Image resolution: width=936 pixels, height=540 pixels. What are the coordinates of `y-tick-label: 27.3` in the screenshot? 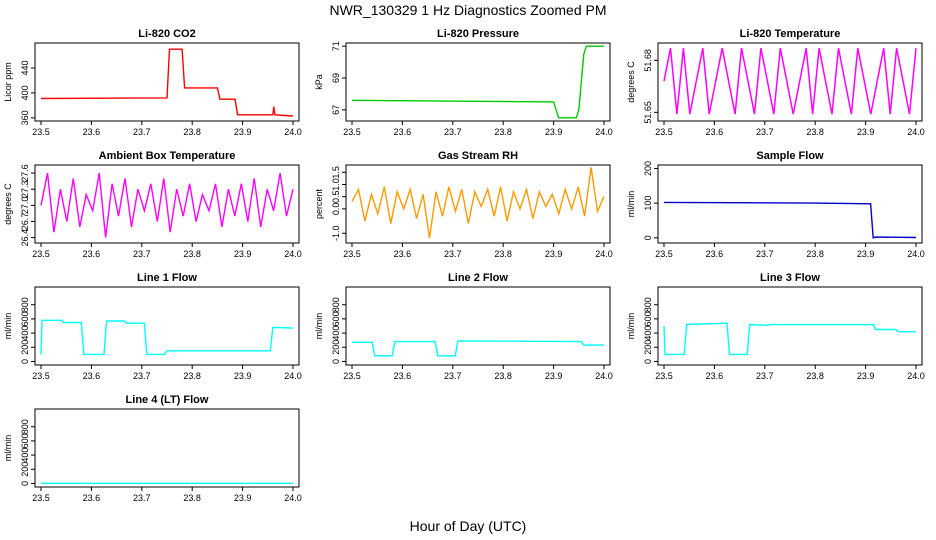 It's located at (25, 189).